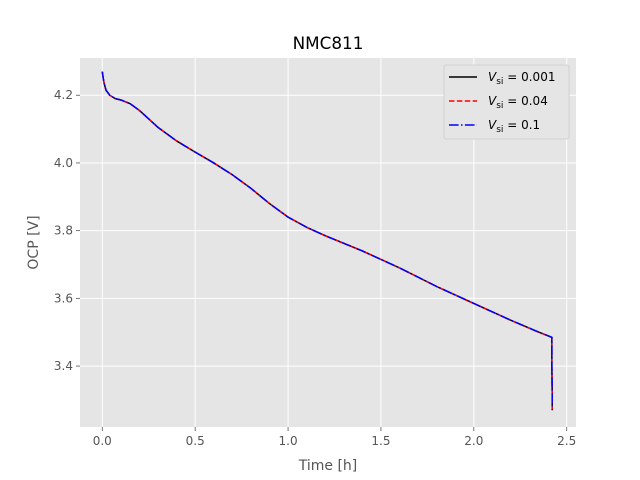 The image size is (640, 480). Describe the element at coordinates (328, 43) in the screenshot. I see `chart-title: NMC811` at that location.